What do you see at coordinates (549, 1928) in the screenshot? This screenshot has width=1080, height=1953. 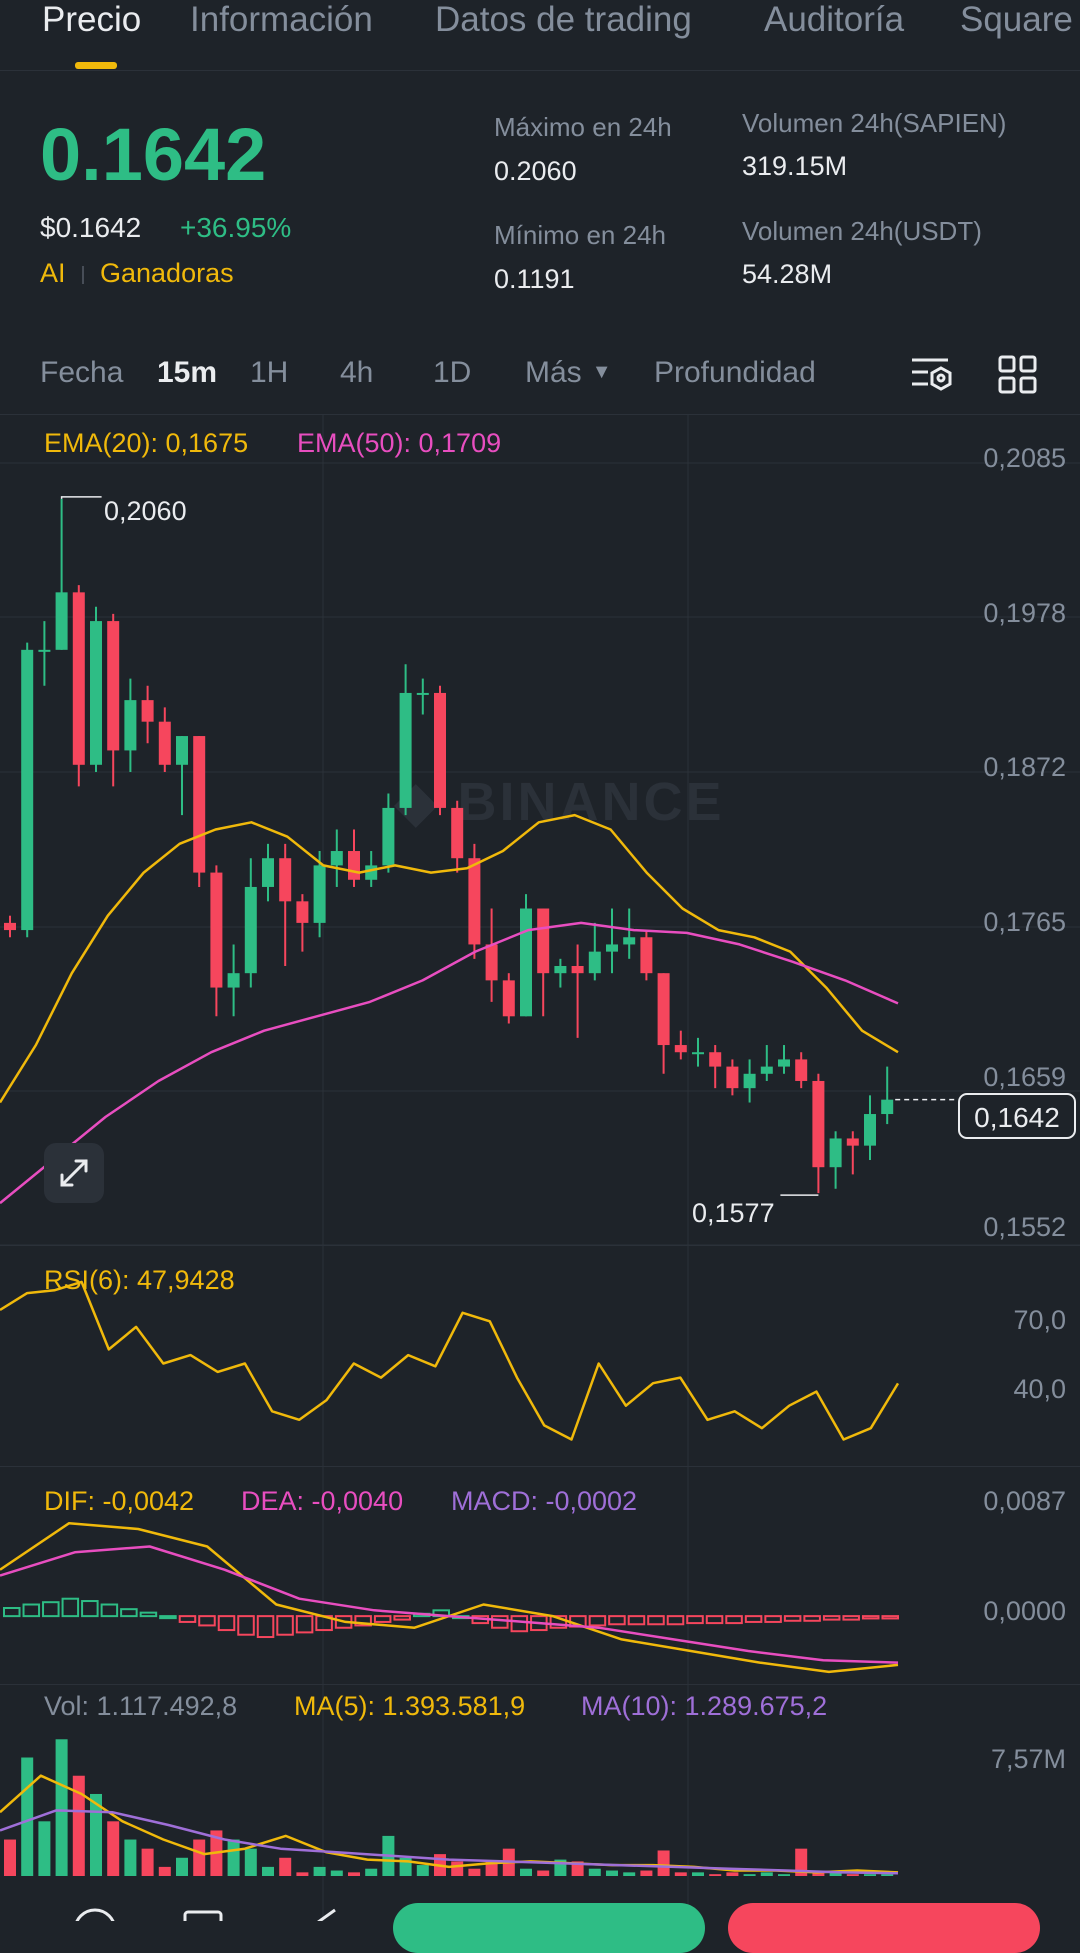 I see `buy-button` at bounding box center [549, 1928].